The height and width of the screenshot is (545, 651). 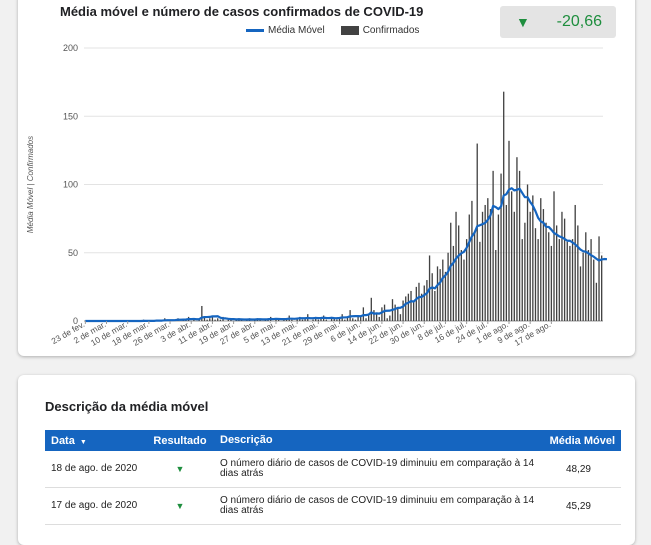 I want to click on header-description: Descrição, so click(x=246, y=440).